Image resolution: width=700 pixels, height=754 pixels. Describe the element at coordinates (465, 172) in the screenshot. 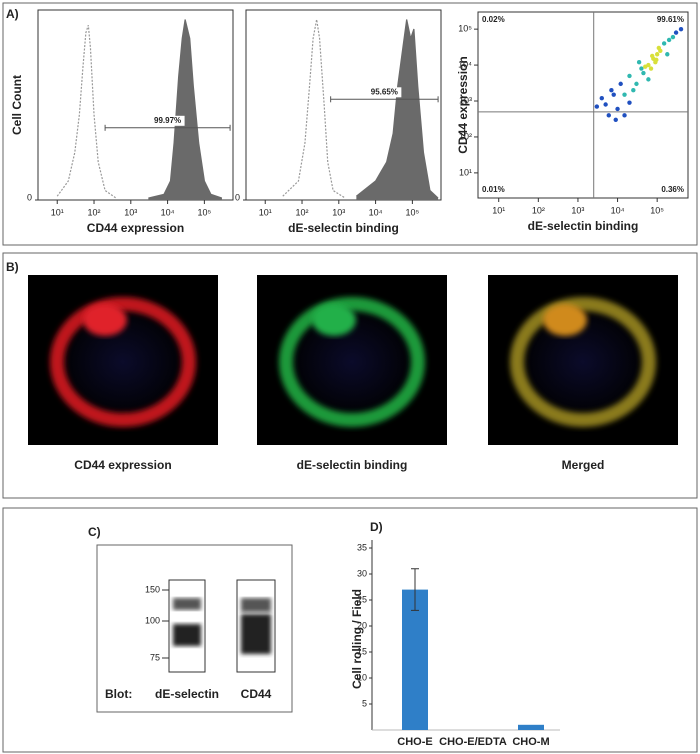

I see `y-tick-label: 10¹` at that location.